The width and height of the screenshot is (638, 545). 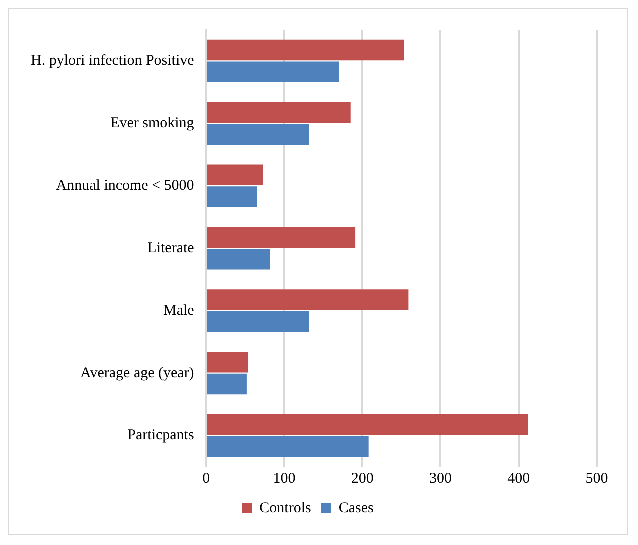 What do you see at coordinates (440, 478) in the screenshot?
I see `x-tick-label: 300` at bounding box center [440, 478].